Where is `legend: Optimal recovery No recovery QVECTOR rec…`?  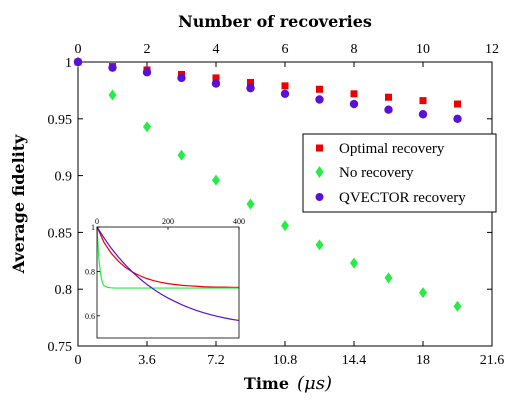
legend: Optimal recovery No recovery QVECTOR rec… is located at coordinates (399, 173).